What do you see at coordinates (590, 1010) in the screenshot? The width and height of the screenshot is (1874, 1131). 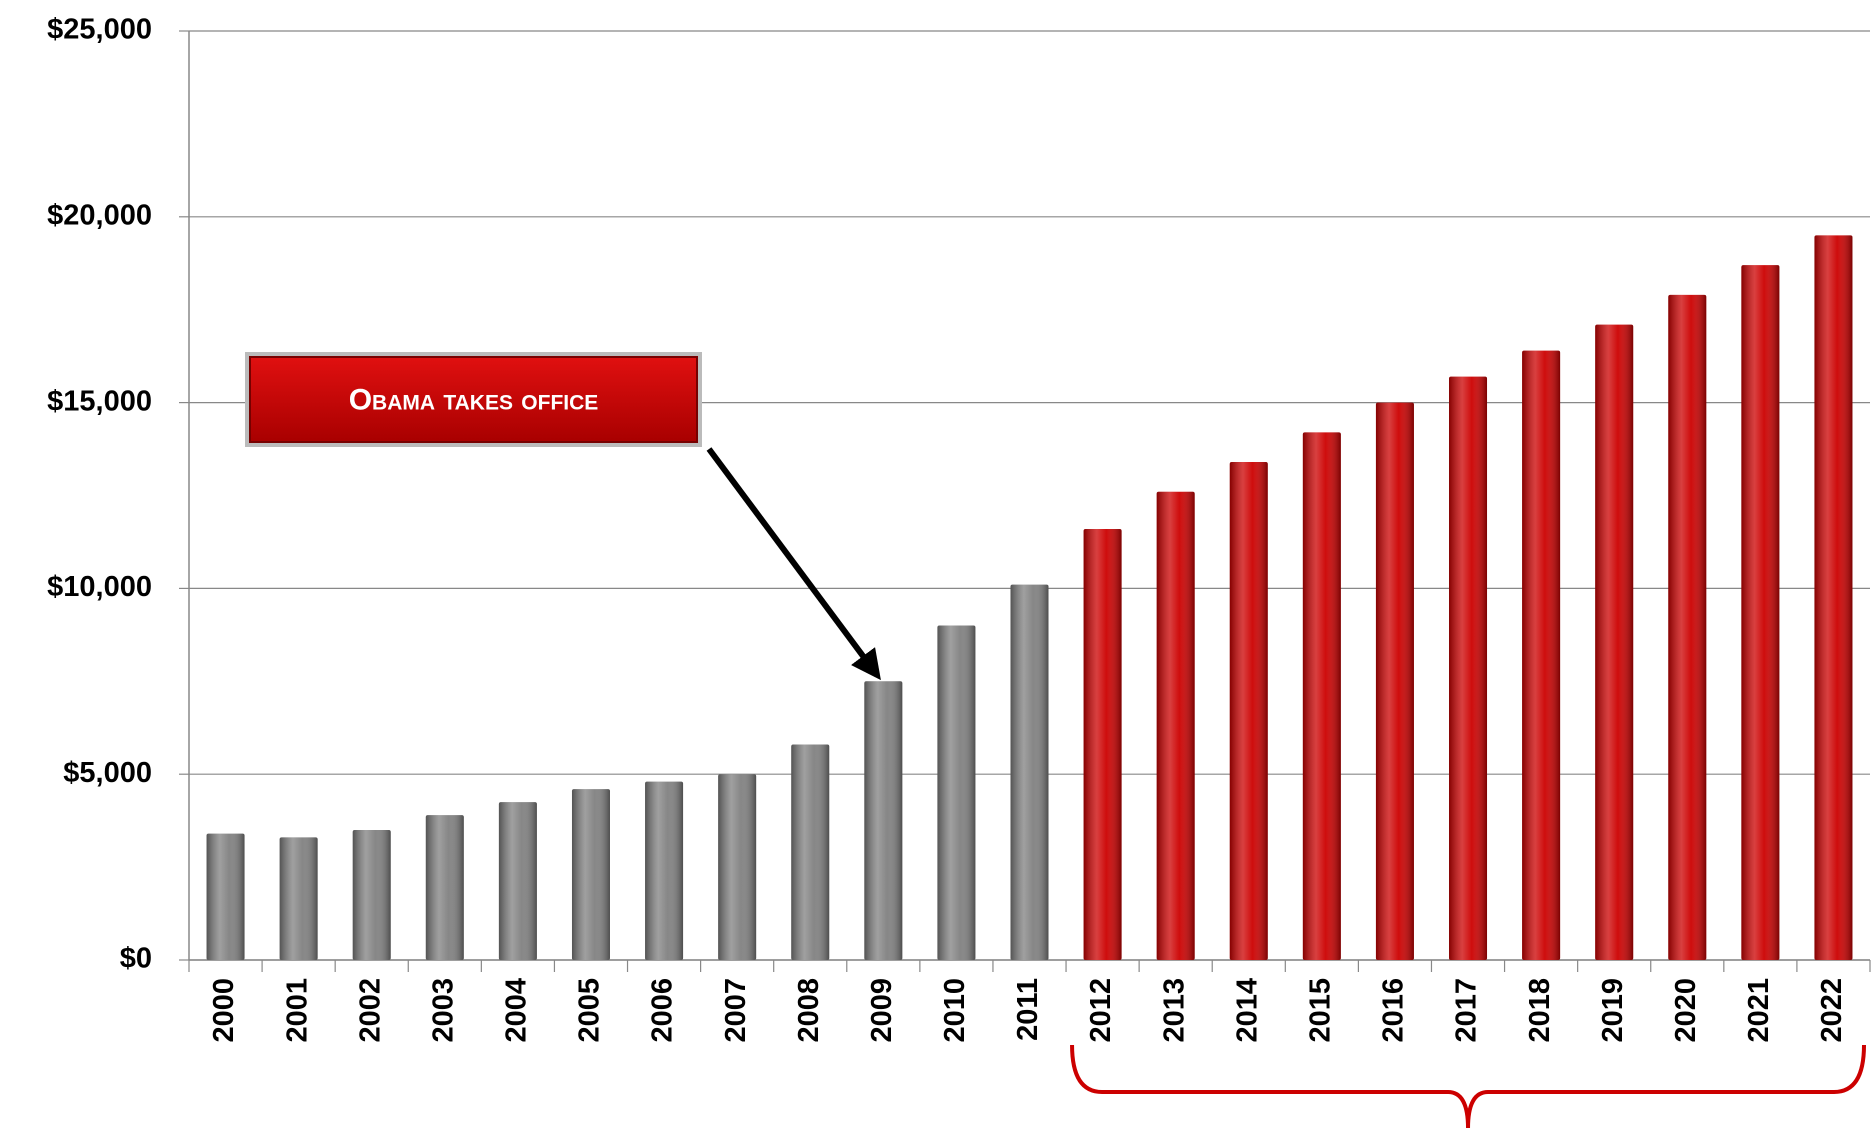 I see `x-tick-label: 2005` at bounding box center [590, 1010].